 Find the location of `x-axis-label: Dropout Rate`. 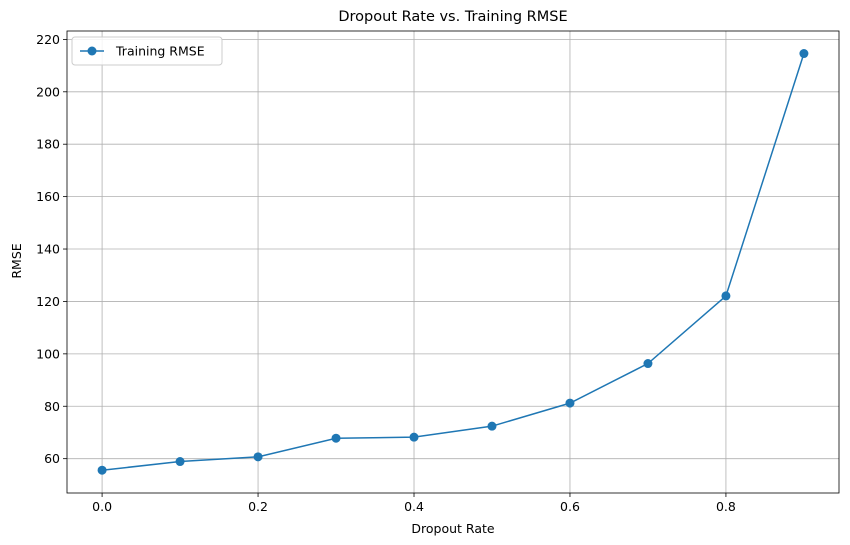

x-axis-label: Dropout Rate is located at coordinates (452, 528).